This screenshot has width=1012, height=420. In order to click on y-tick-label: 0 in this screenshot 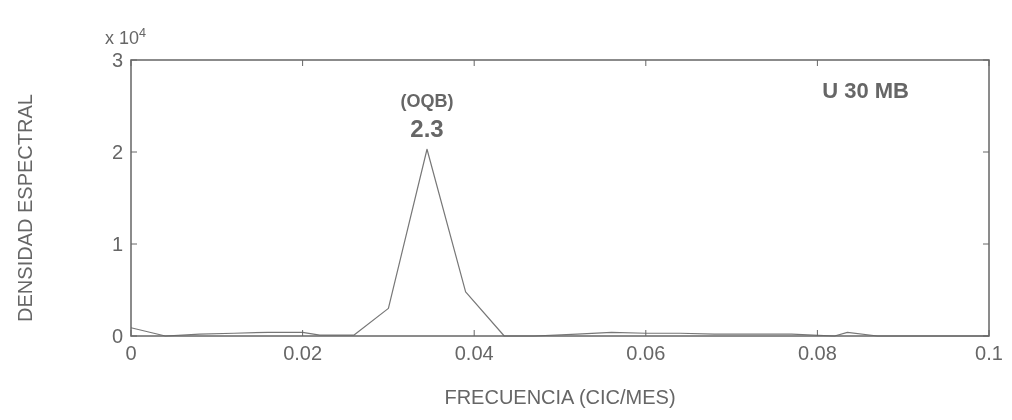, I will do `click(117, 336)`.